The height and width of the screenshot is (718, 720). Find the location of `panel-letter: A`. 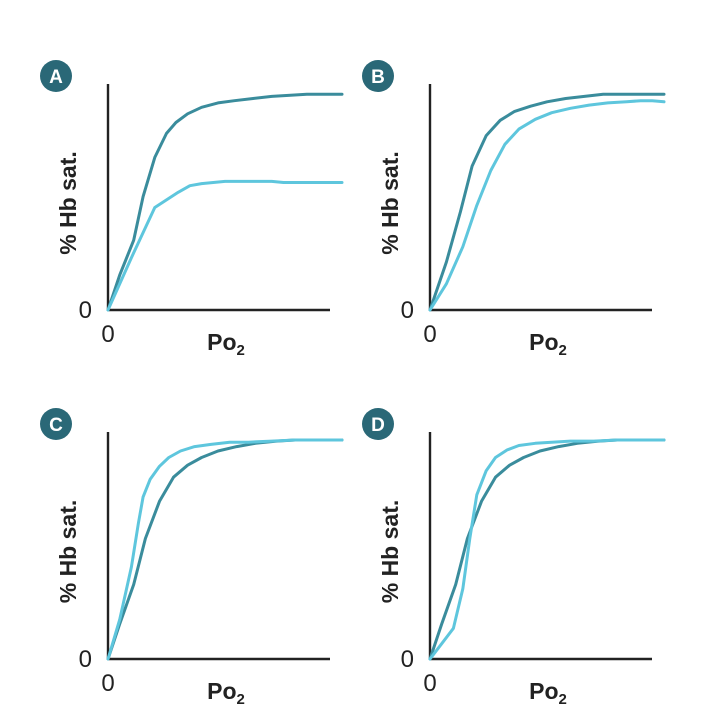

panel-letter: A is located at coordinates (56, 77).